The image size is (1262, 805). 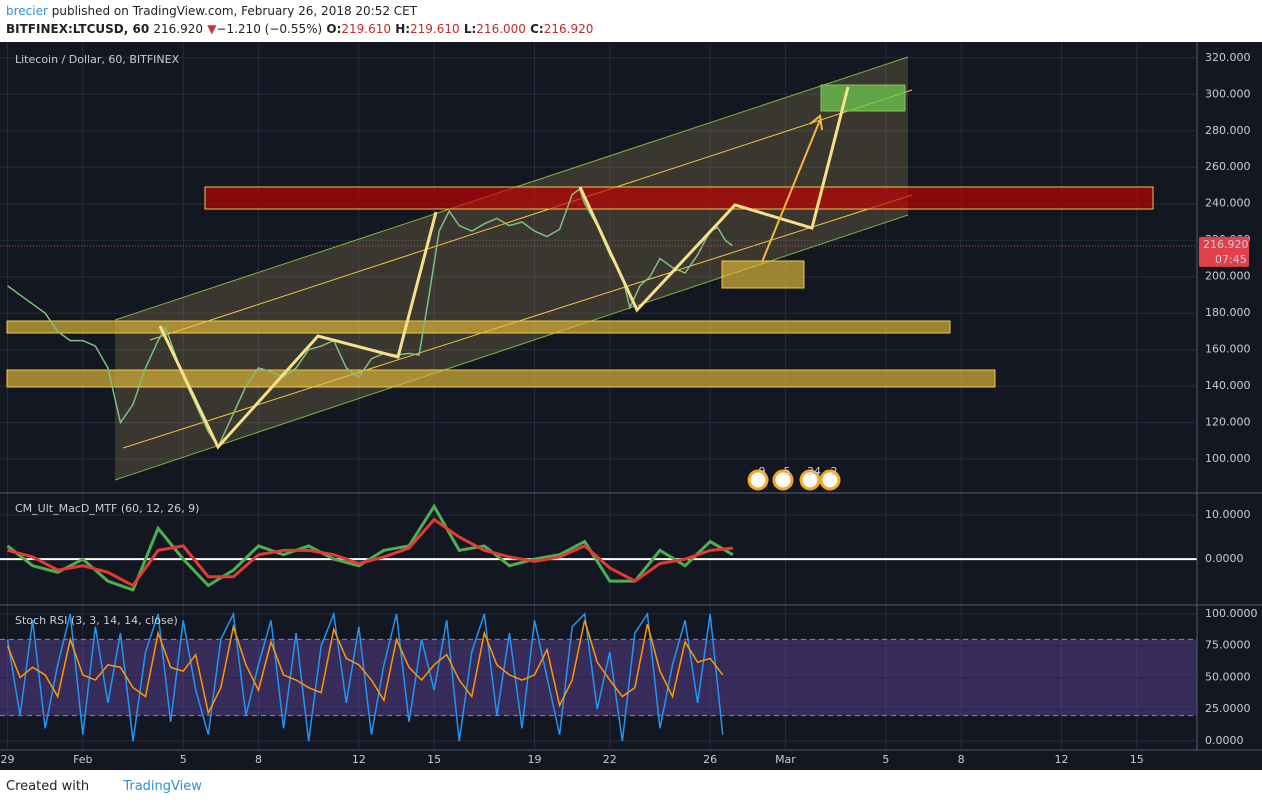 What do you see at coordinates (178, 29) in the screenshot?
I see `price: 216.920` at bounding box center [178, 29].